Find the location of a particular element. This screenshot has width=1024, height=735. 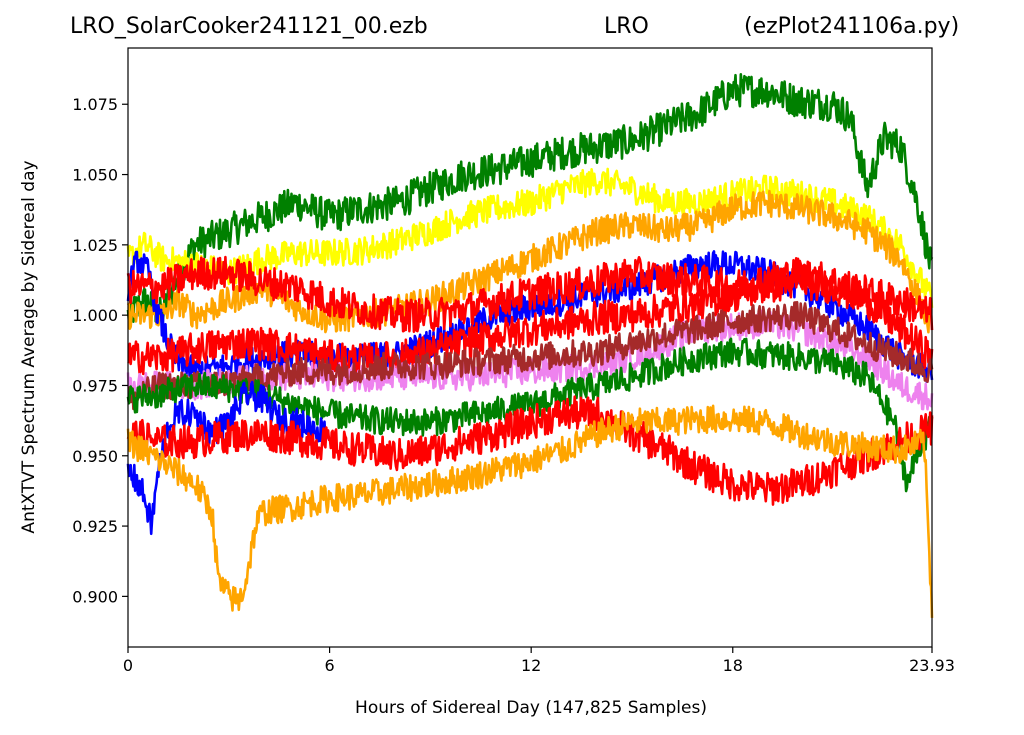

chart-title-center: LRO is located at coordinates (626, 26).